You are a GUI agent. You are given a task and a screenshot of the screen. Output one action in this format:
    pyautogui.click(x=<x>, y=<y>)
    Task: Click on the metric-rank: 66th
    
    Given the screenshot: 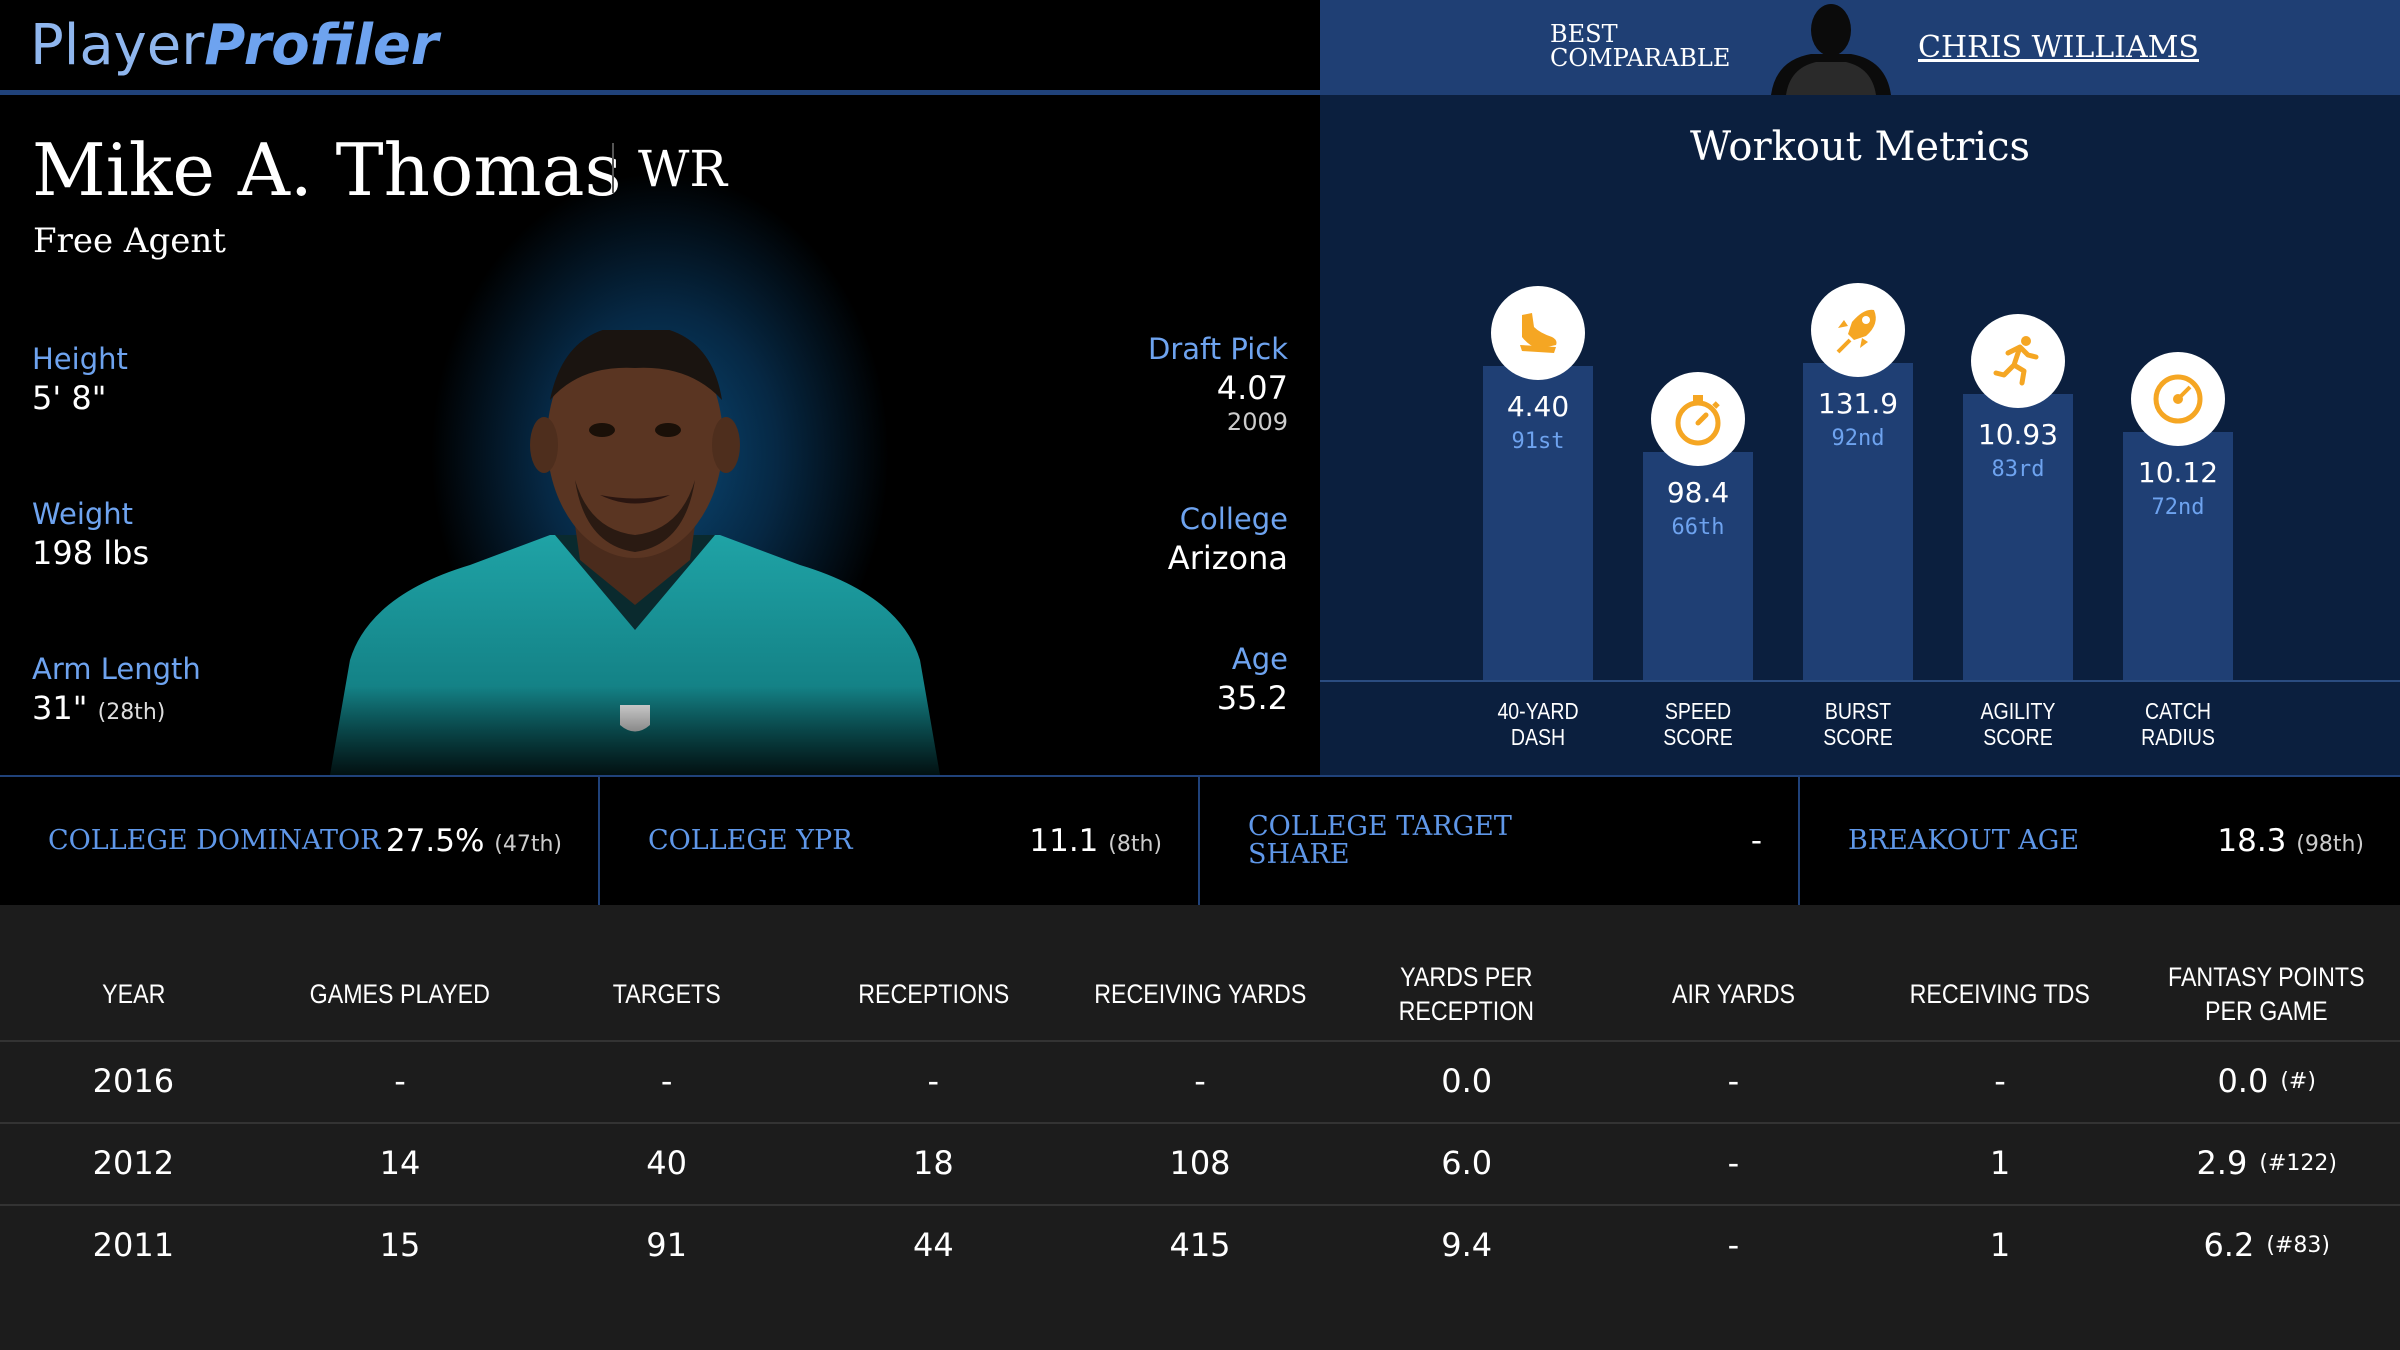 What is the action you would take?
    pyautogui.click(x=1698, y=527)
    